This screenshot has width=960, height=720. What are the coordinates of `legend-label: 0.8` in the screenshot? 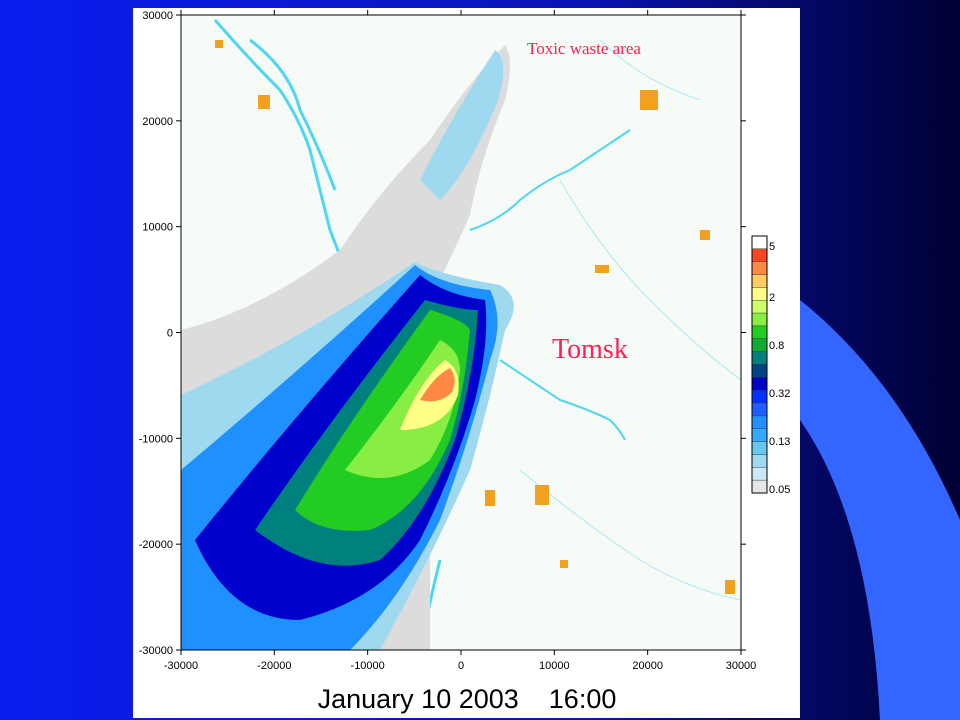 It's located at (776, 346).